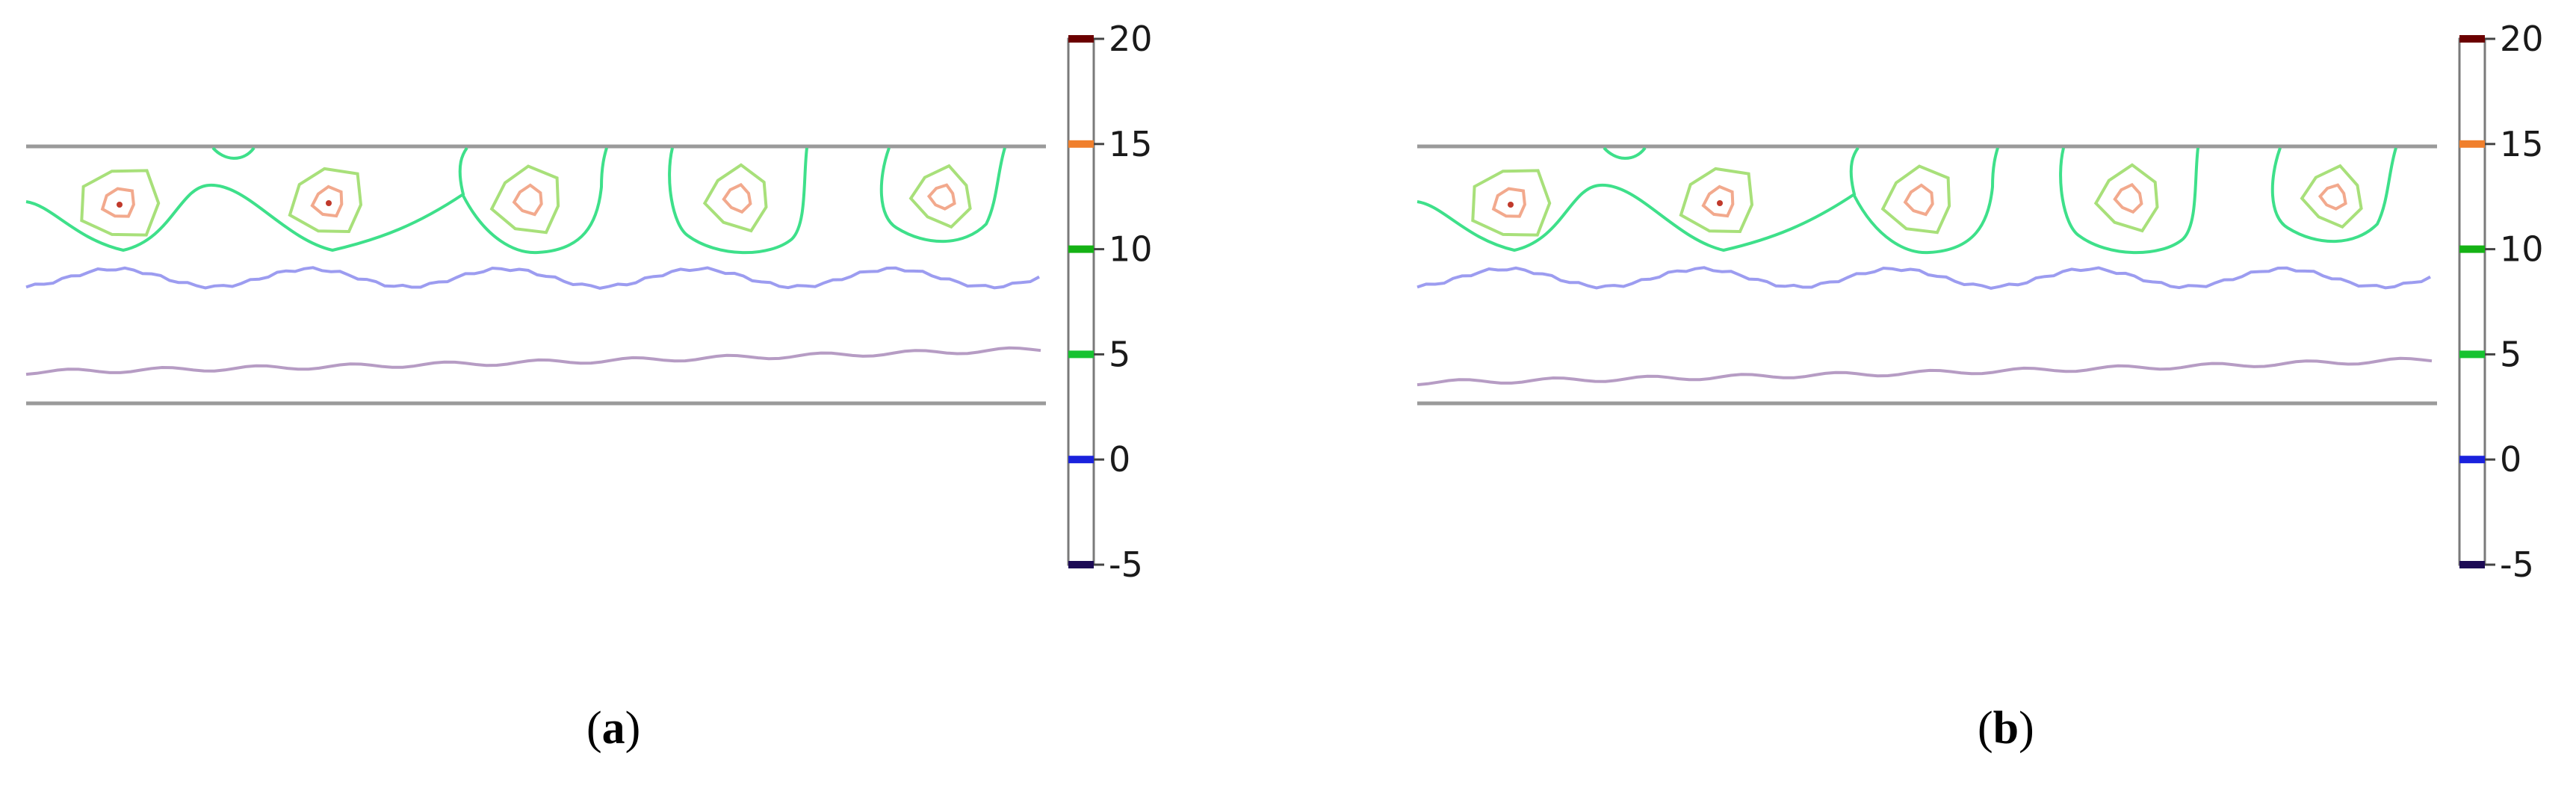  I want to click on panel-letter-b: b, so click(2006, 728).